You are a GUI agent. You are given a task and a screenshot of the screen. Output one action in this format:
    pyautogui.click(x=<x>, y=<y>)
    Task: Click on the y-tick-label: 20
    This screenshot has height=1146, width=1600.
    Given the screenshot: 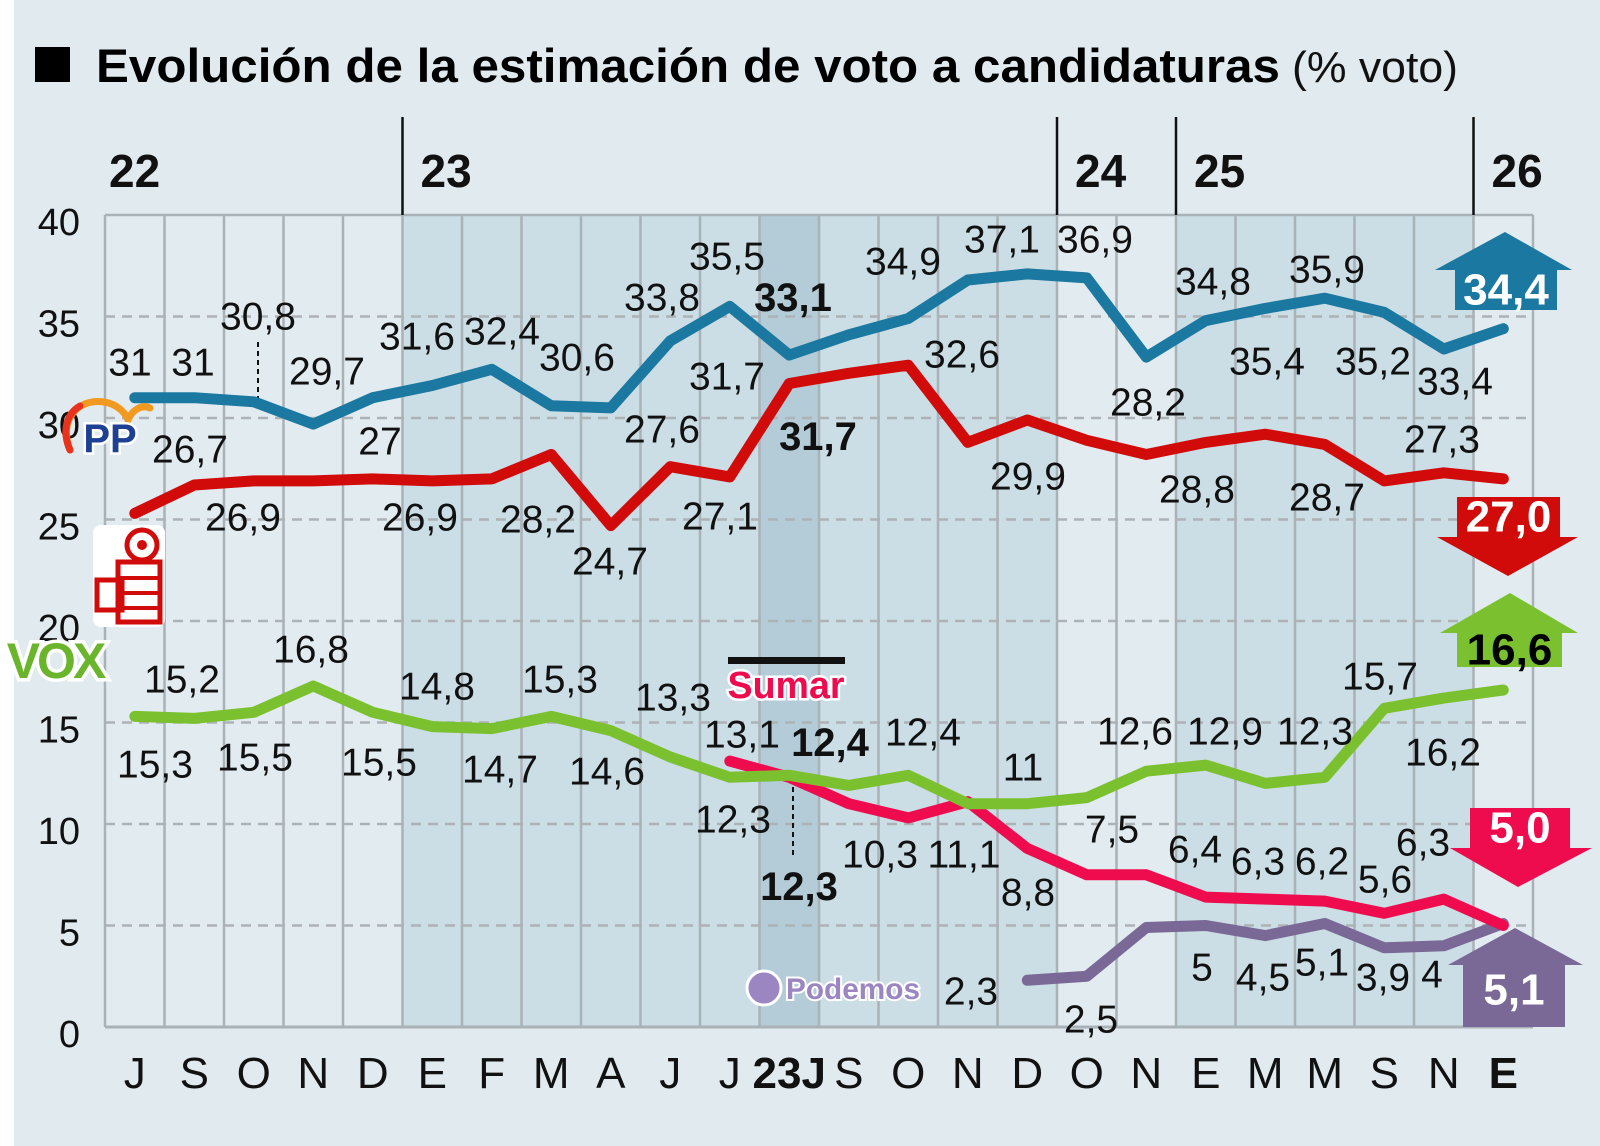 What is the action you would take?
    pyautogui.click(x=59, y=629)
    